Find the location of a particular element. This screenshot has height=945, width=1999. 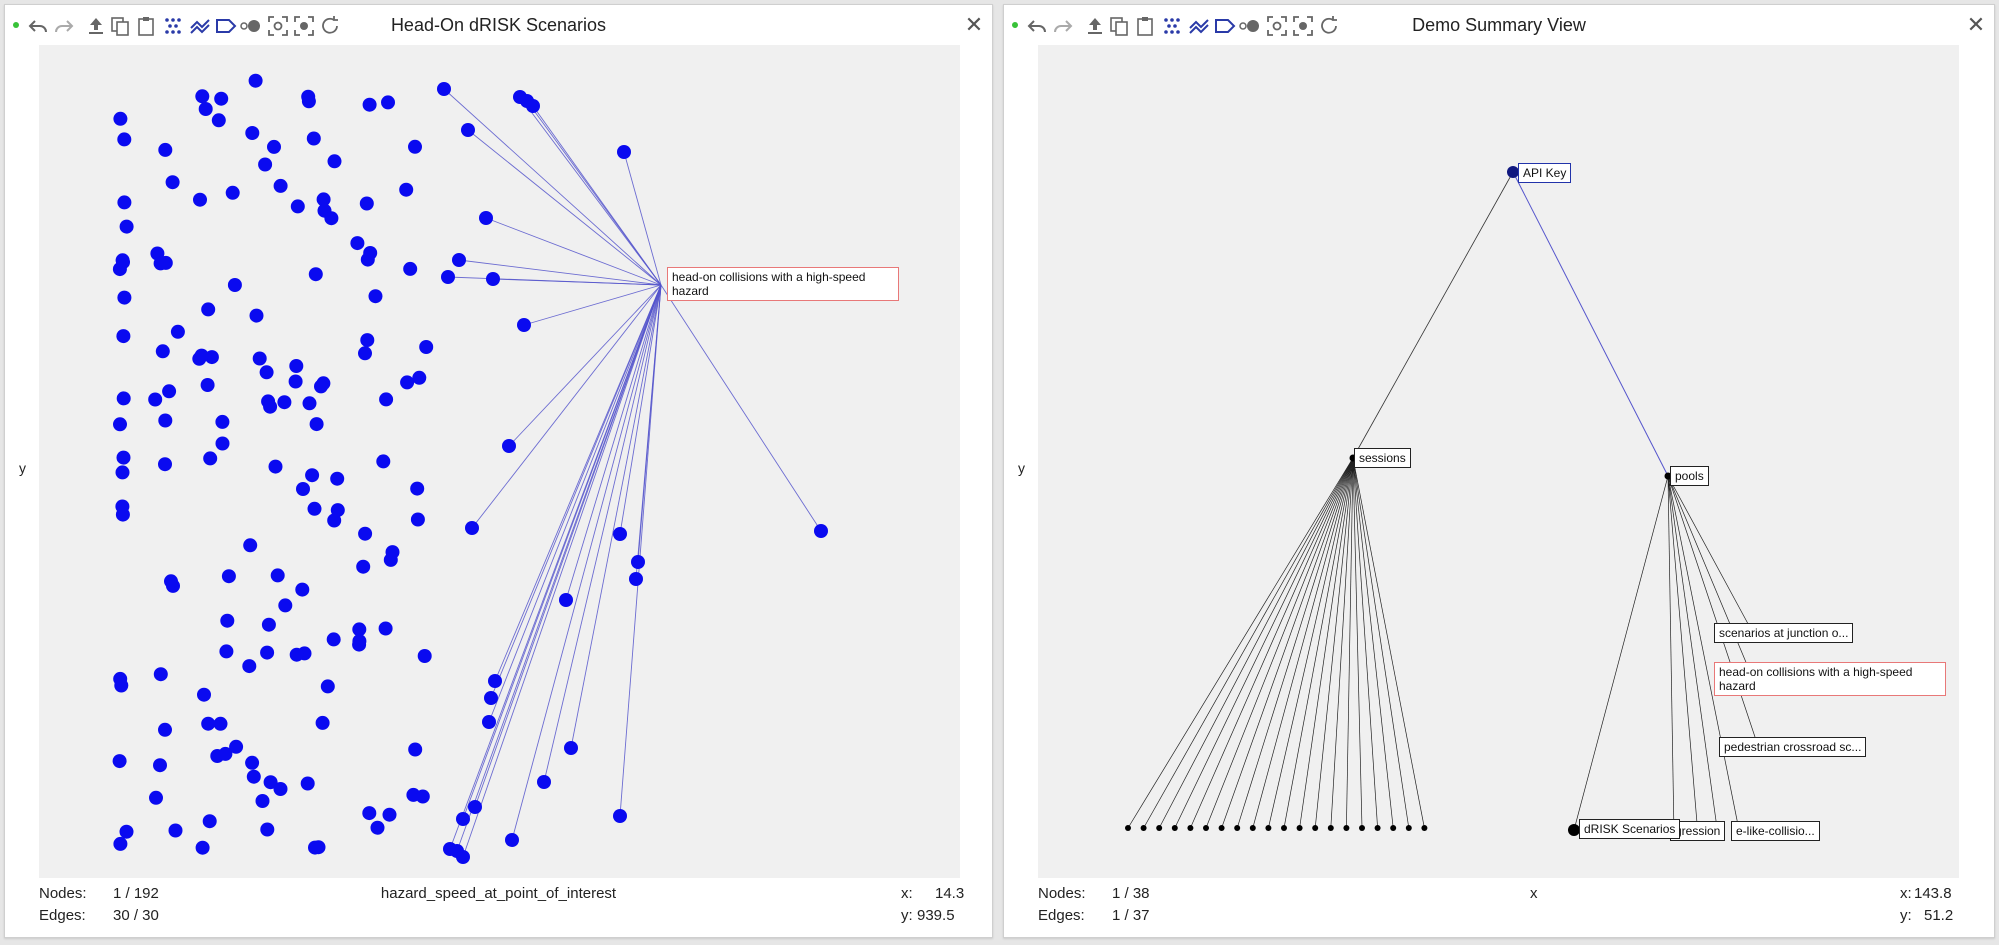

refresh-icon is located at coordinates (1329, 26).